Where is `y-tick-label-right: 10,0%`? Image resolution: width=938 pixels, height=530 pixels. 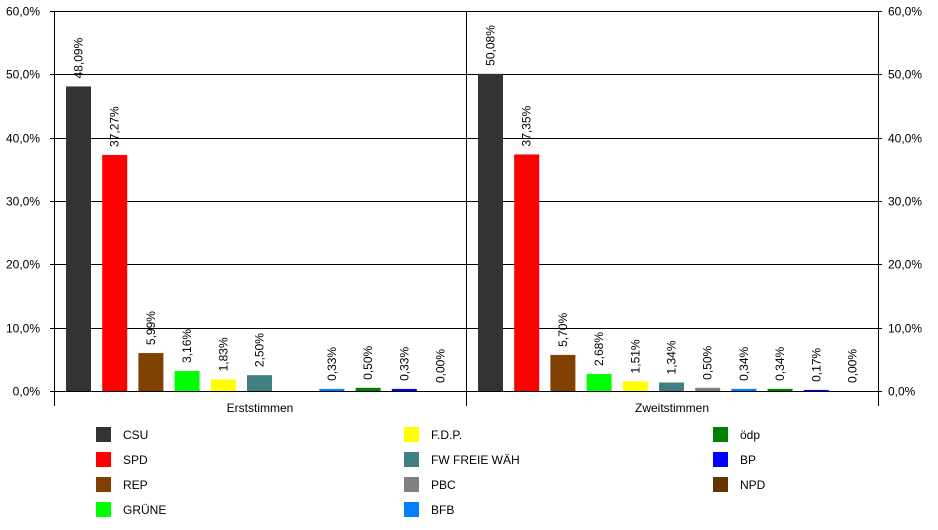
y-tick-label-right: 10,0% is located at coordinates (905, 329).